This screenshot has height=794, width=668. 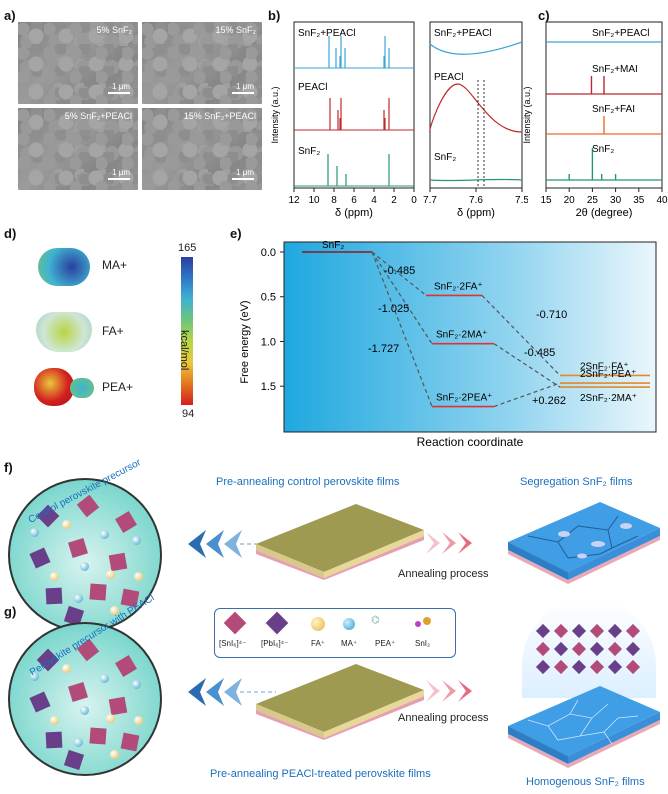 What do you see at coordinates (235, 623) in the screenshot?
I see `sni6-icon` at bounding box center [235, 623].